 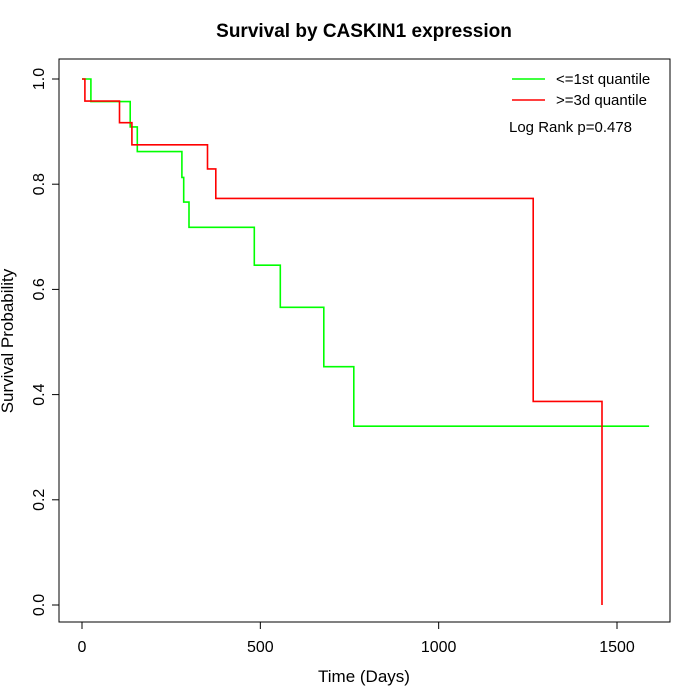 I want to click on y-tick-label: 0.0, so click(x=39, y=605).